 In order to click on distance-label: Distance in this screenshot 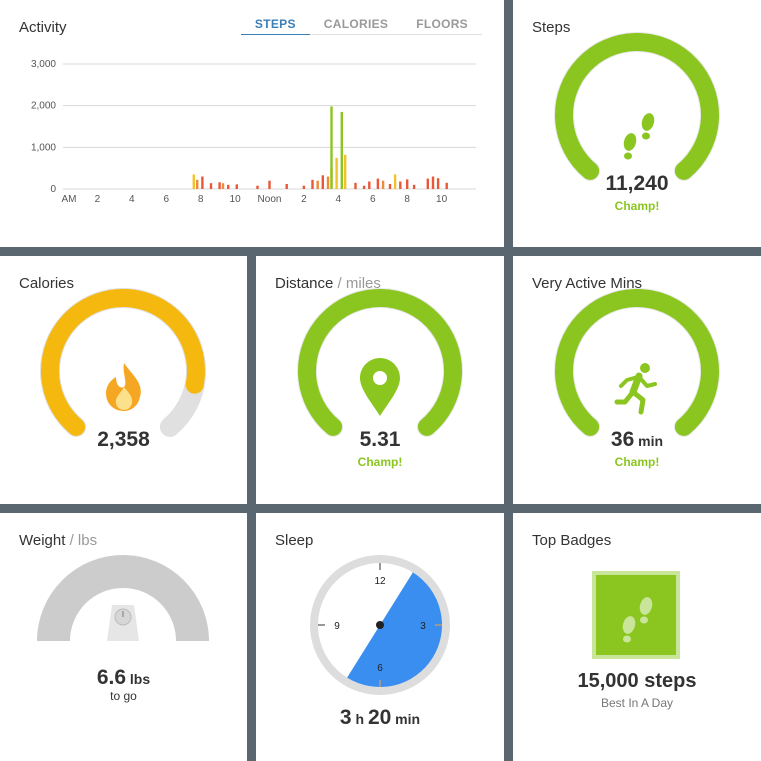, I will do `click(304, 283)`.